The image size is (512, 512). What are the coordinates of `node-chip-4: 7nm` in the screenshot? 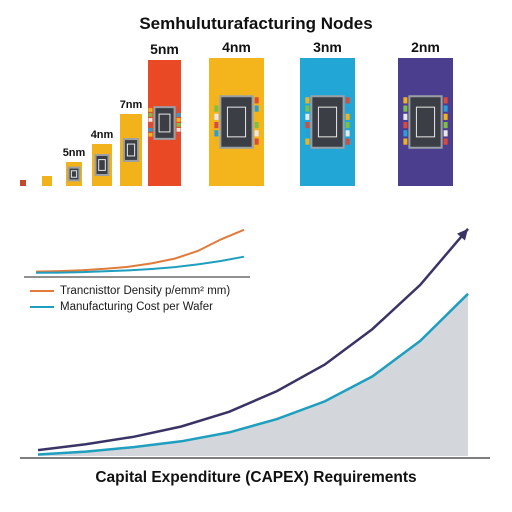 It's located at (131, 142).